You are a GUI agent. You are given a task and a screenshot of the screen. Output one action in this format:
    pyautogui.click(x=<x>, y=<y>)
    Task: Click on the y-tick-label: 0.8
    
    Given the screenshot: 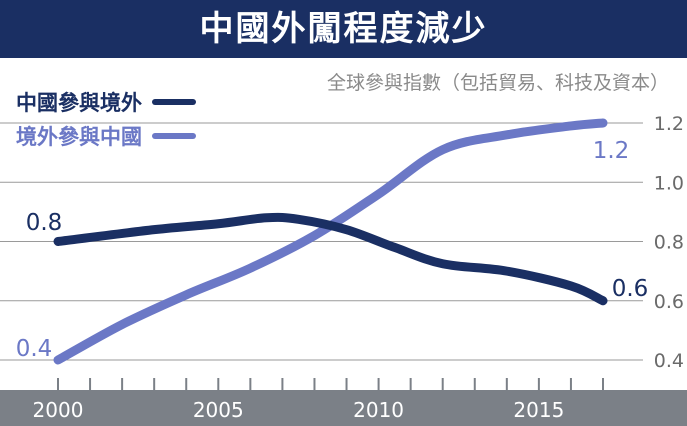 What is the action you would take?
    pyautogui.click(x=669, y=243)
    